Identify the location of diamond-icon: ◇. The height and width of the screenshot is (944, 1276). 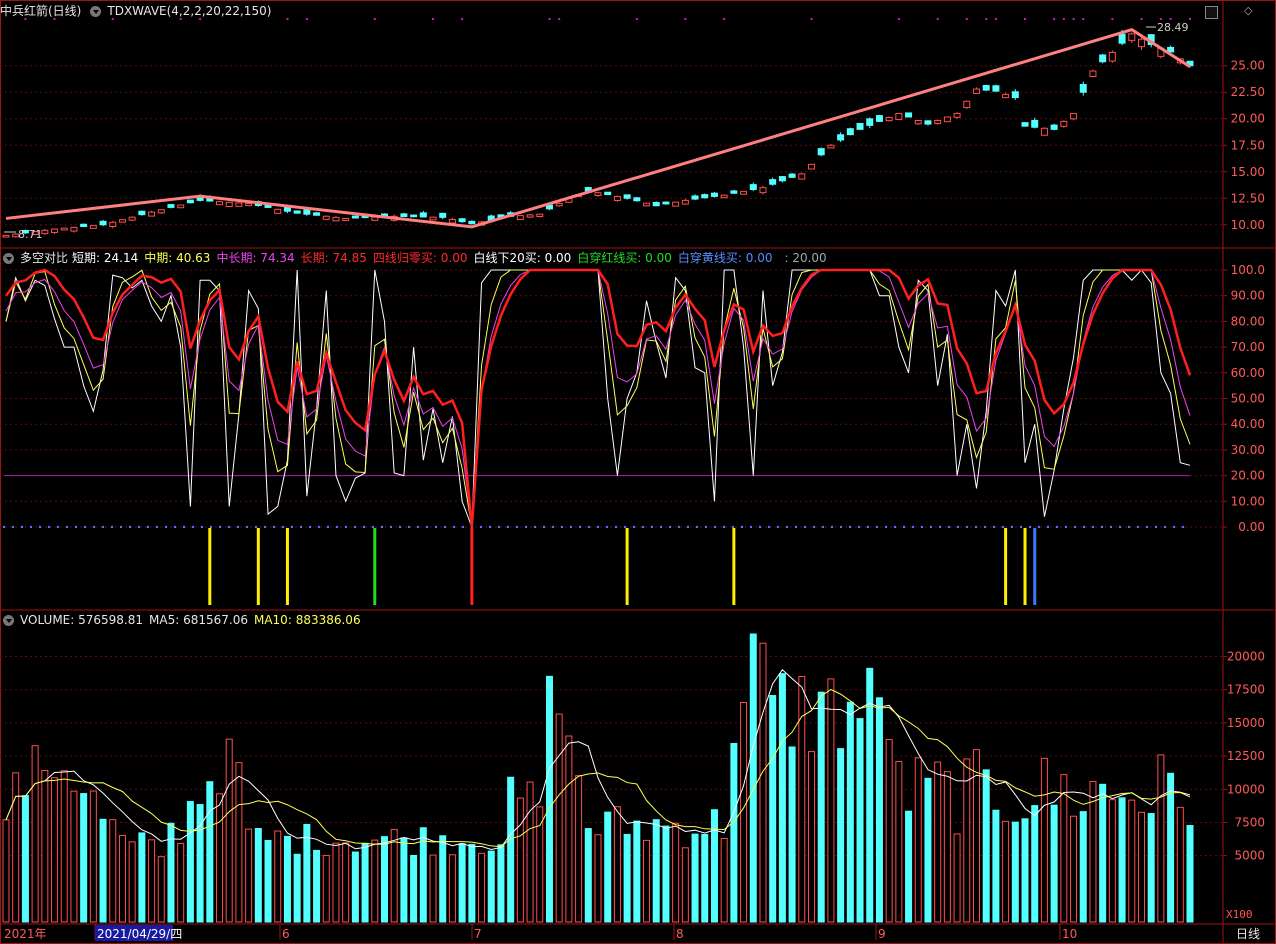
(1248, 10).